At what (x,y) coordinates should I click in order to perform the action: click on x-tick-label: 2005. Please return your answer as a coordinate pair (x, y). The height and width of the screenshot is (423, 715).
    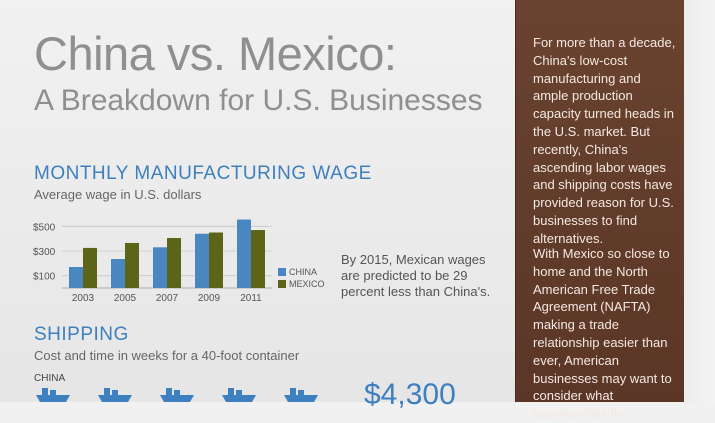
    Looking at the image, I should click on (125, 298).